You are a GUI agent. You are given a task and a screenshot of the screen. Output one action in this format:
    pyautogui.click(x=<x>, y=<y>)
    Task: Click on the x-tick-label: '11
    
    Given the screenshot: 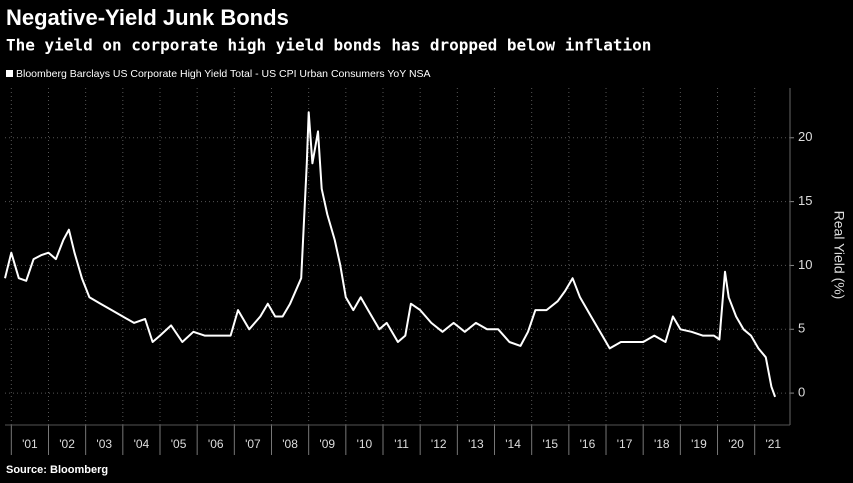 What is the action you would take?
    pyautogui.click(x=401, y=444)
    